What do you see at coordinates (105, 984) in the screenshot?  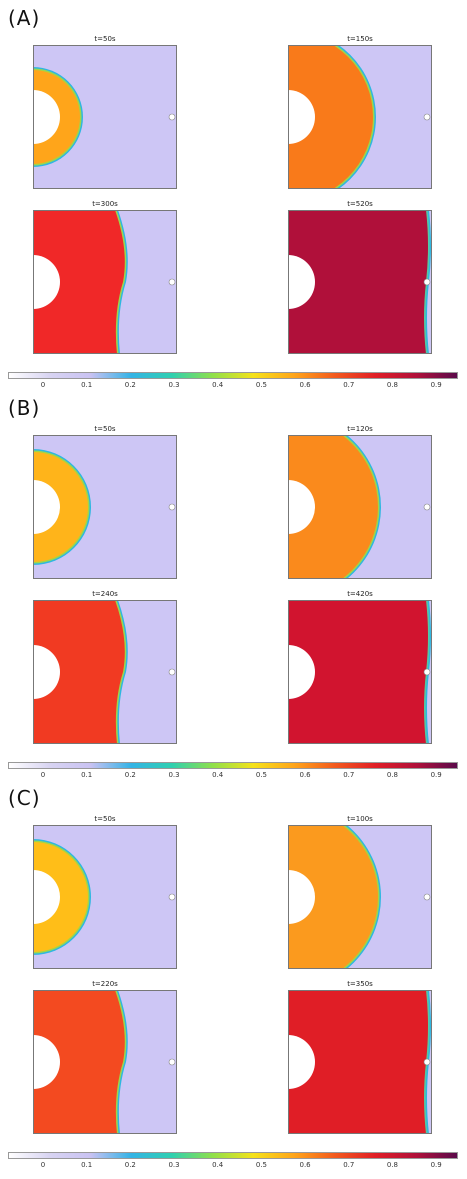 I see `panel-title: t=220s` at bounding box center [105, 984].